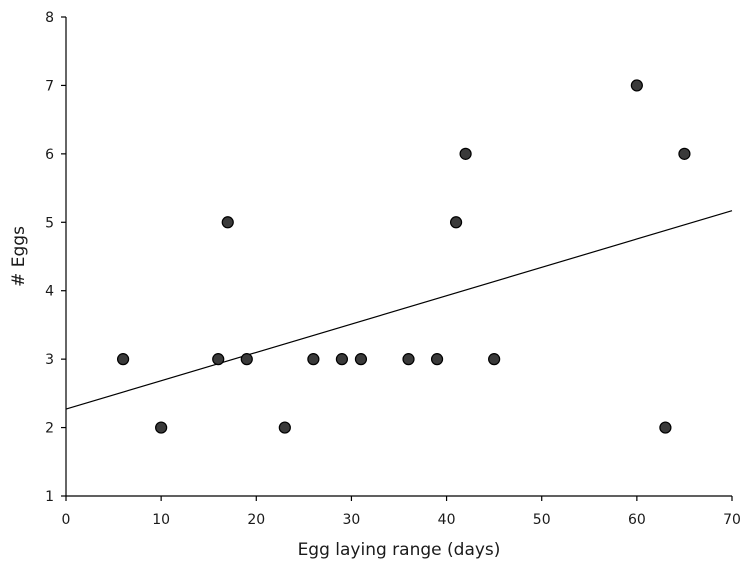  What do you see at coordinates (732, 520) in the screenshot?
I see `x-tick-label: 70` at bounding box center [732, 520].